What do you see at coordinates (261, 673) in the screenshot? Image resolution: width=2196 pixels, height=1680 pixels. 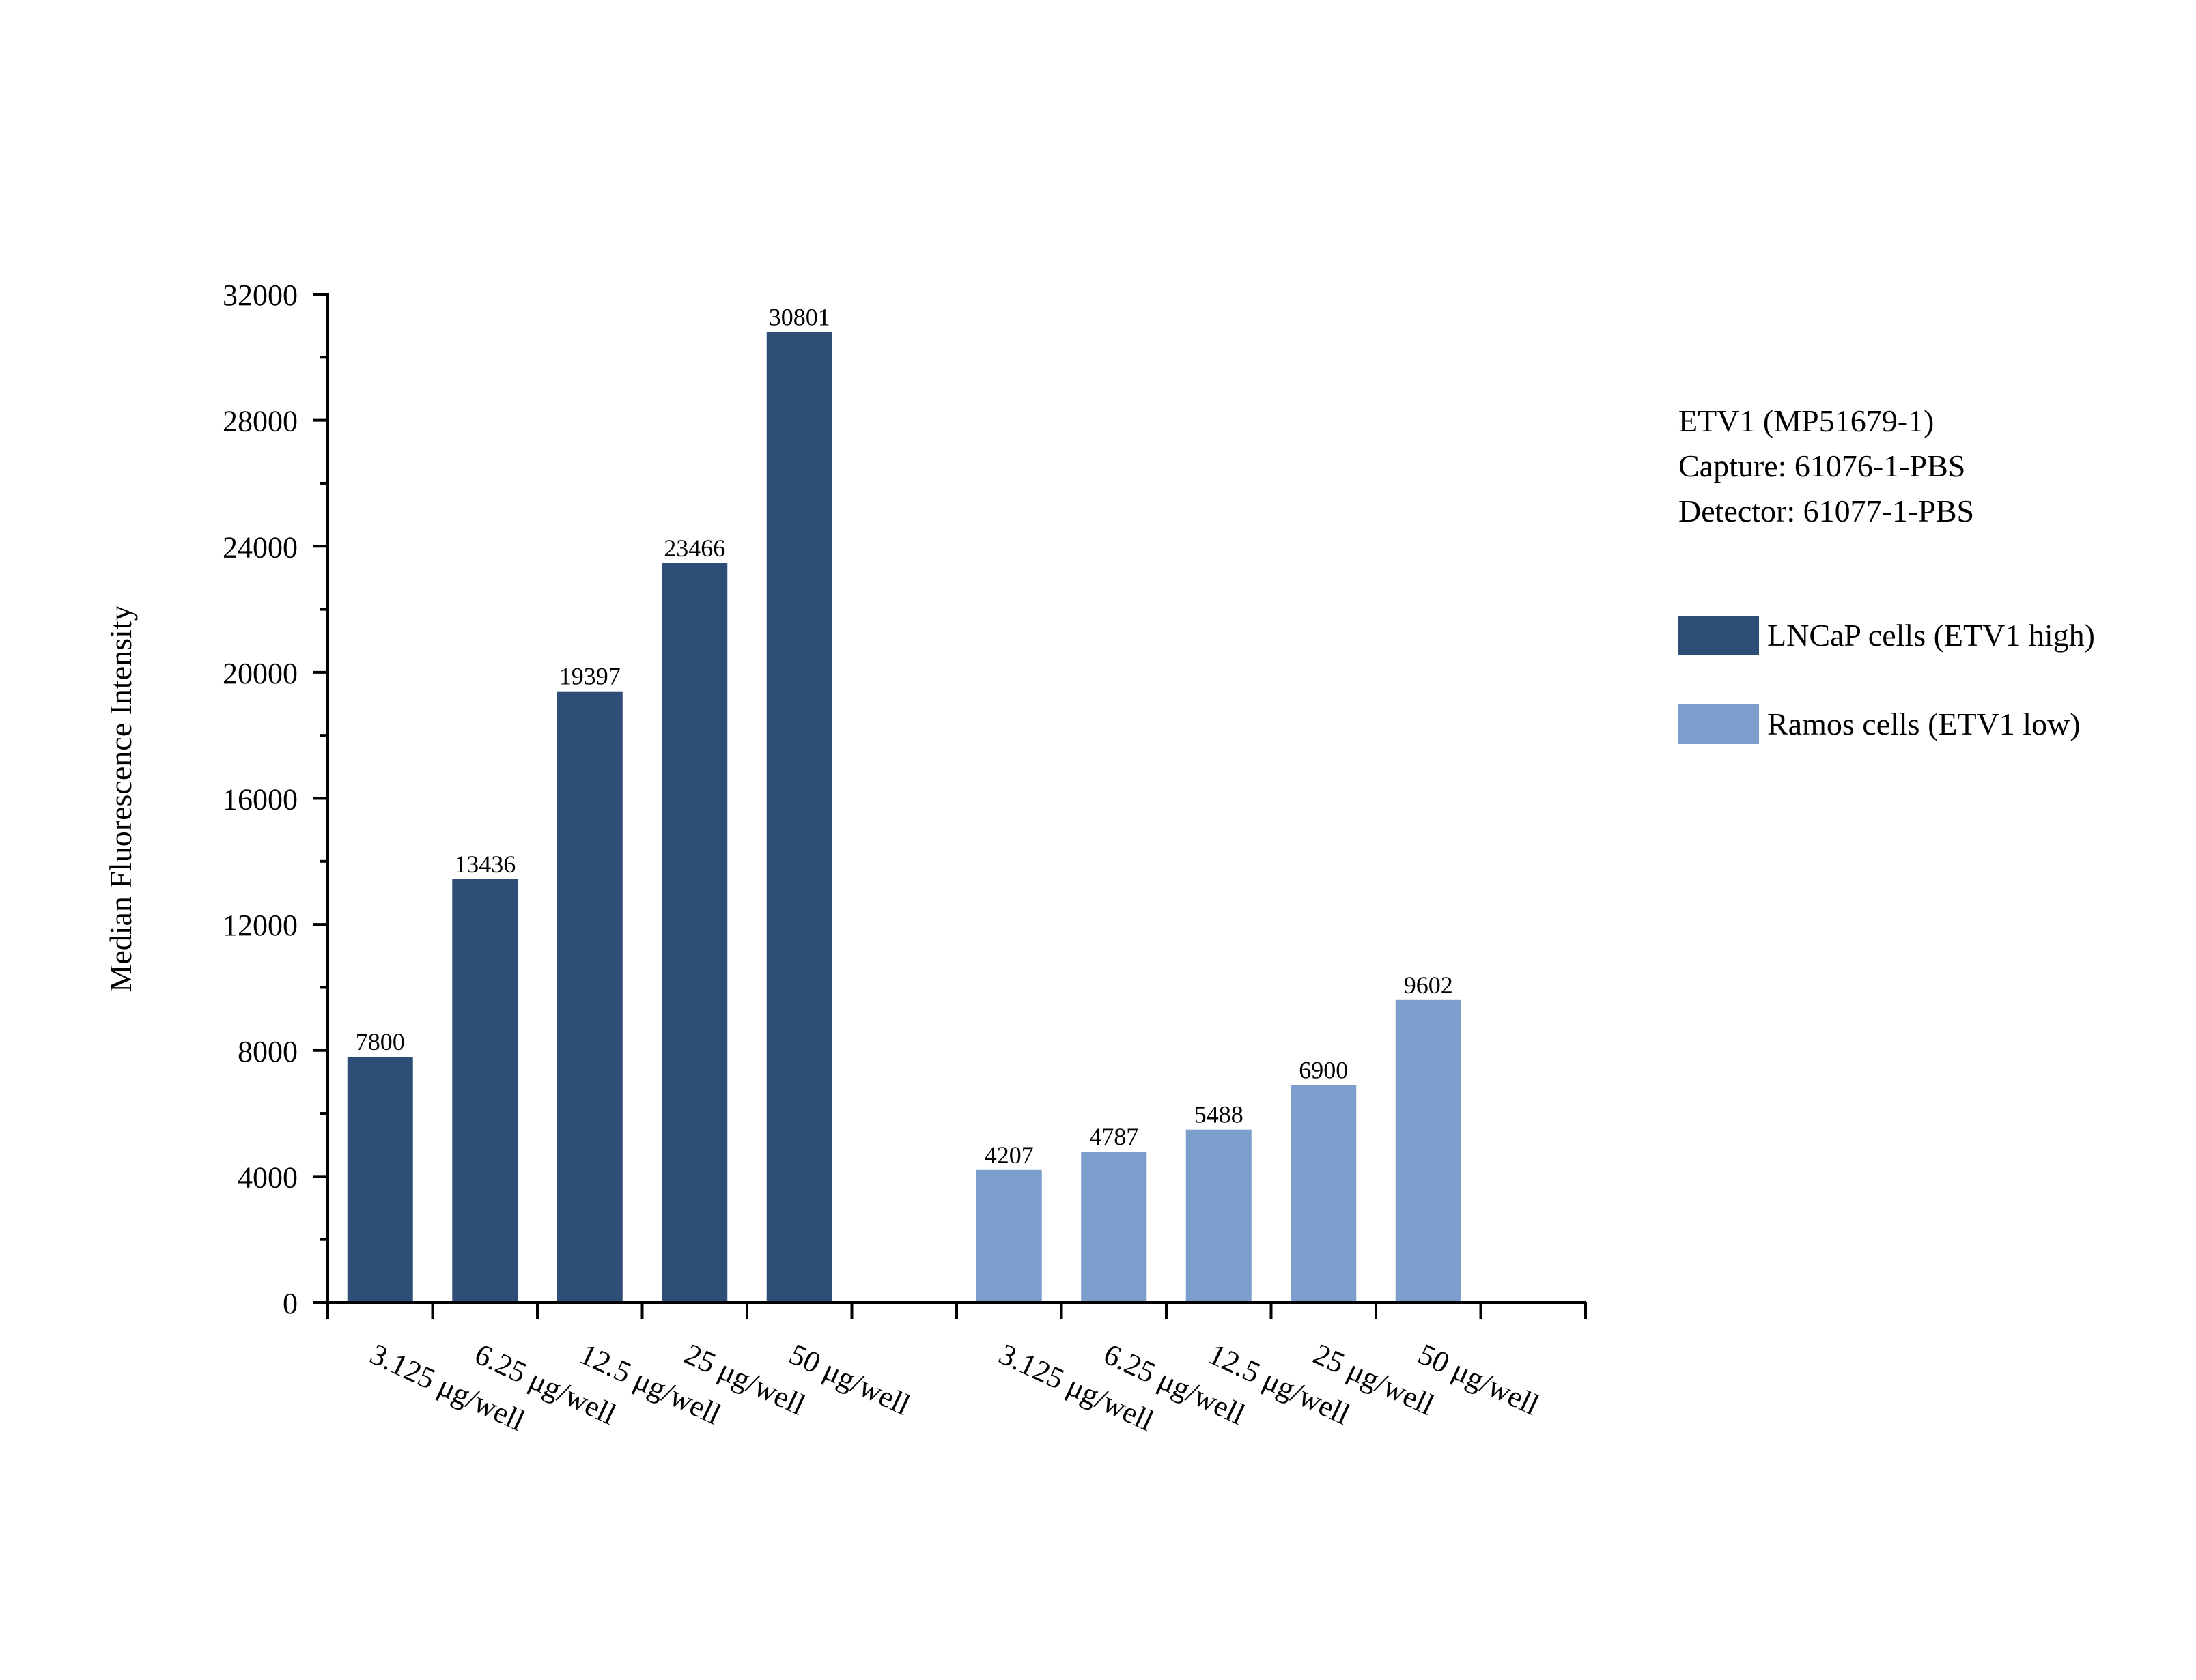 I see `y-tick-label: 20000` at bounding box center [261, 673].